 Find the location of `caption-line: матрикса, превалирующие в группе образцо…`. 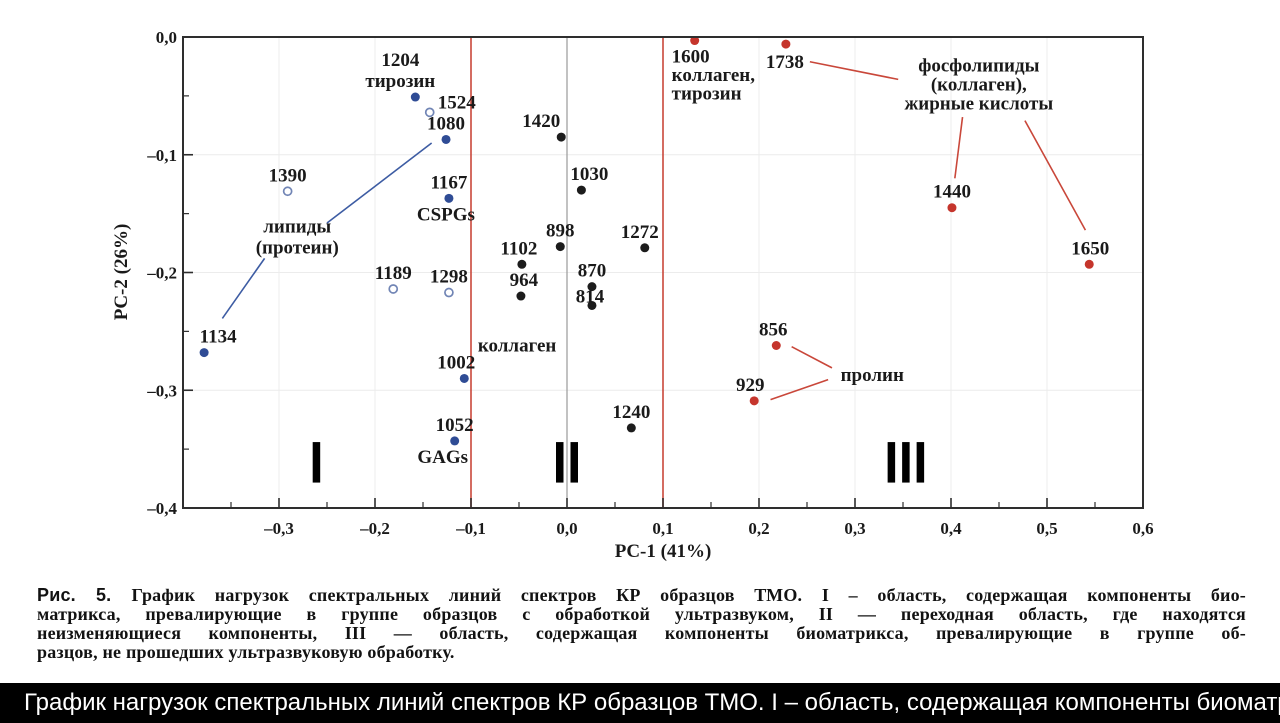

caption-line: матрикса, превалирующие в группе образцо… is located at coordinates (641, 614).